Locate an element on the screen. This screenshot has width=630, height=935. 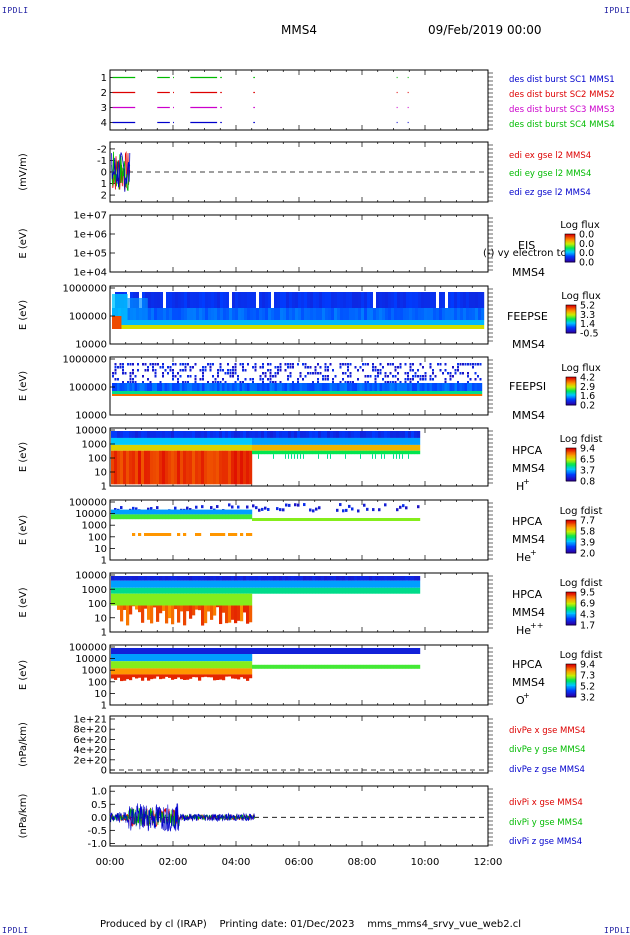
feepsi-colorbar-cell is located at coordinates (571, 389).